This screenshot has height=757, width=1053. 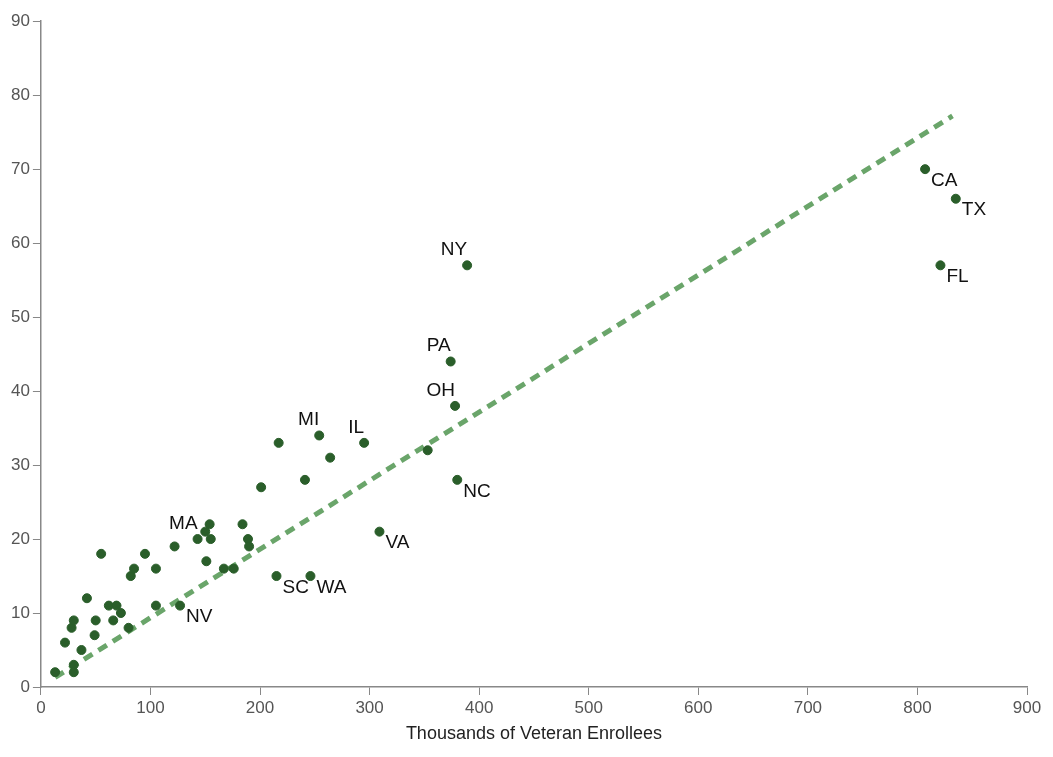 What do you see at coordinates (698, 707) in the screenshot?
I see `x-tick-label: 600` at bounding box center [698, 707].